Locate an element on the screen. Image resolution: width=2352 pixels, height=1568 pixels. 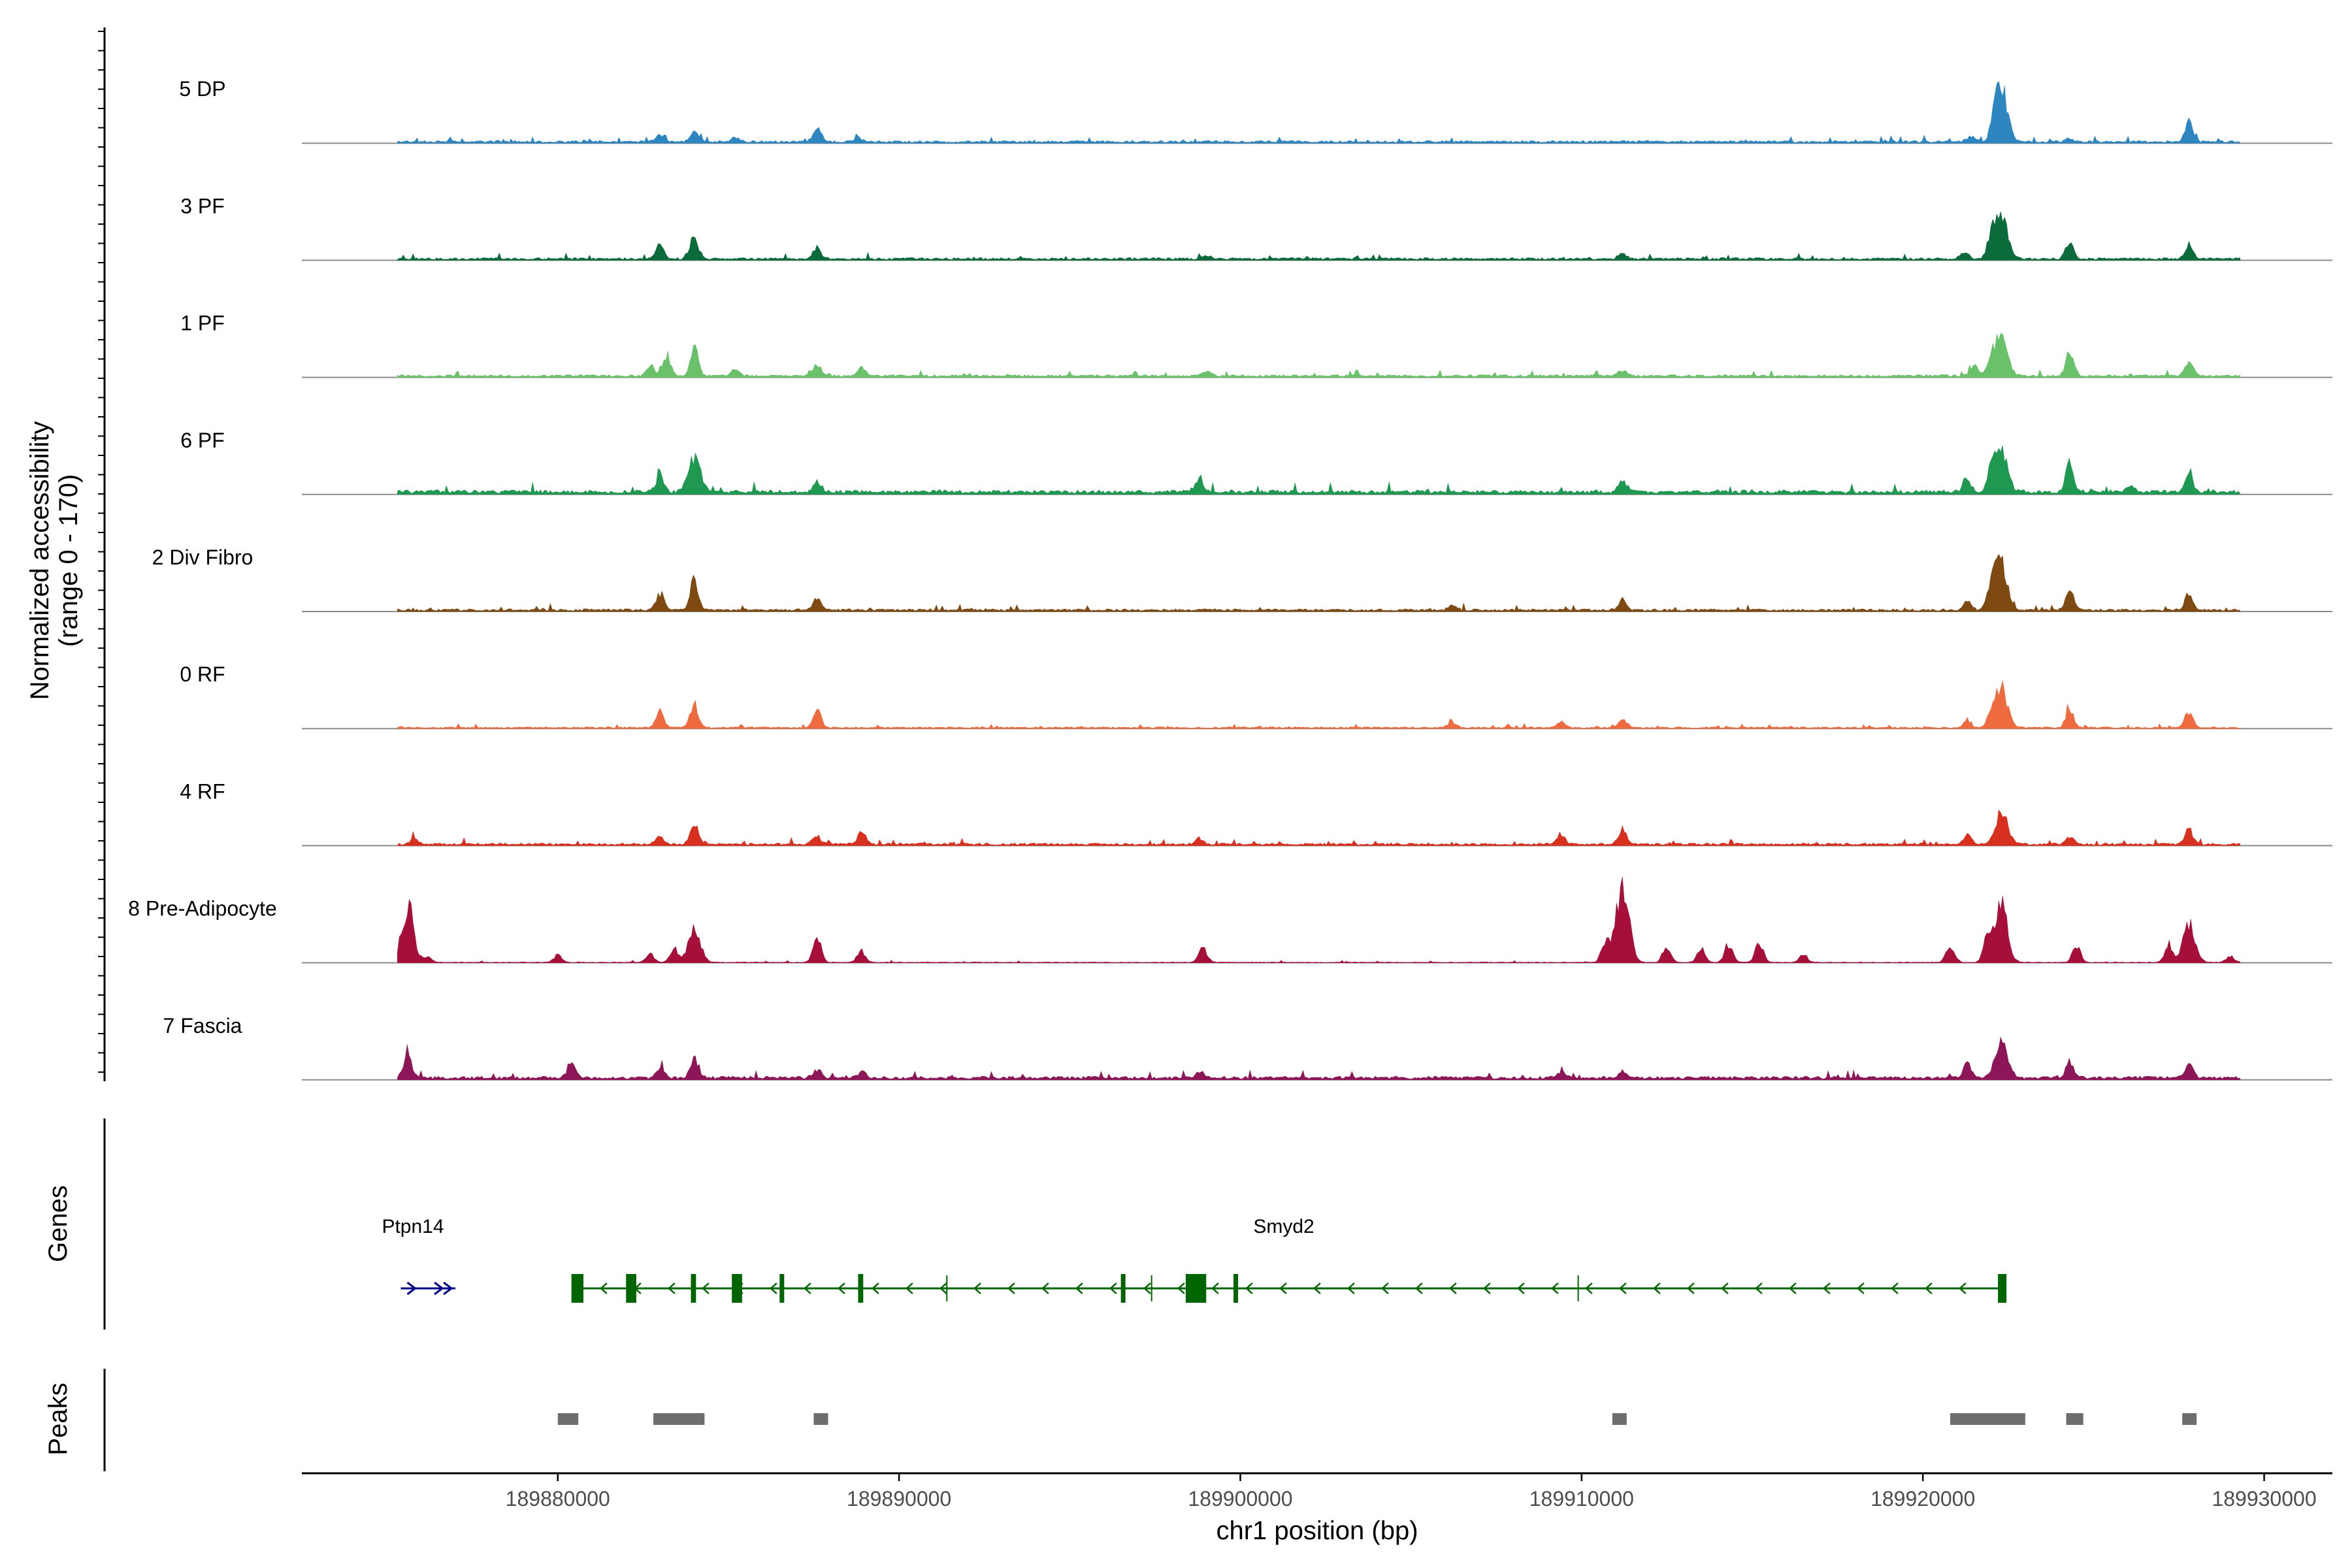
x-axis-title: chr1 position (bp) is located at coordinates (1317, 1530).